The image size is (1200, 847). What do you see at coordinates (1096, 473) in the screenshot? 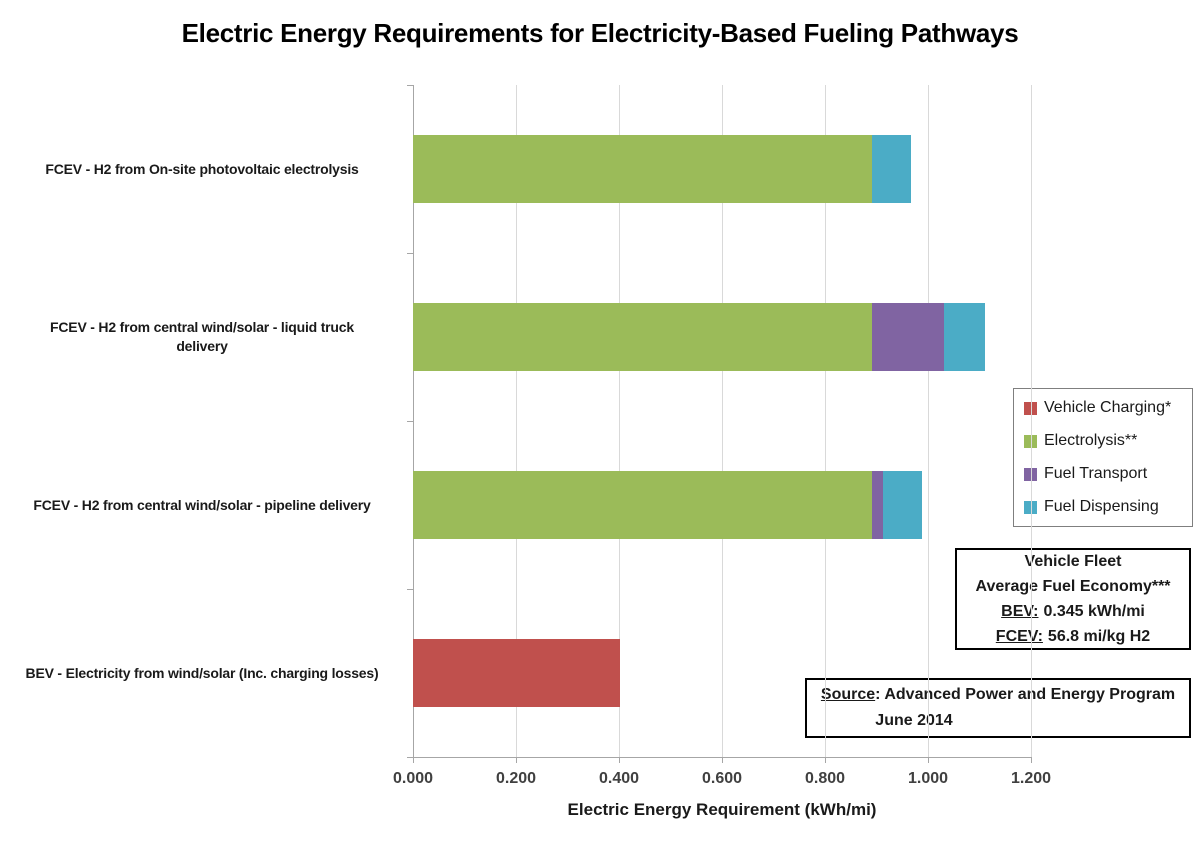
I see `legend-label: Fuel Transport` at bounding box center [1096, 473].